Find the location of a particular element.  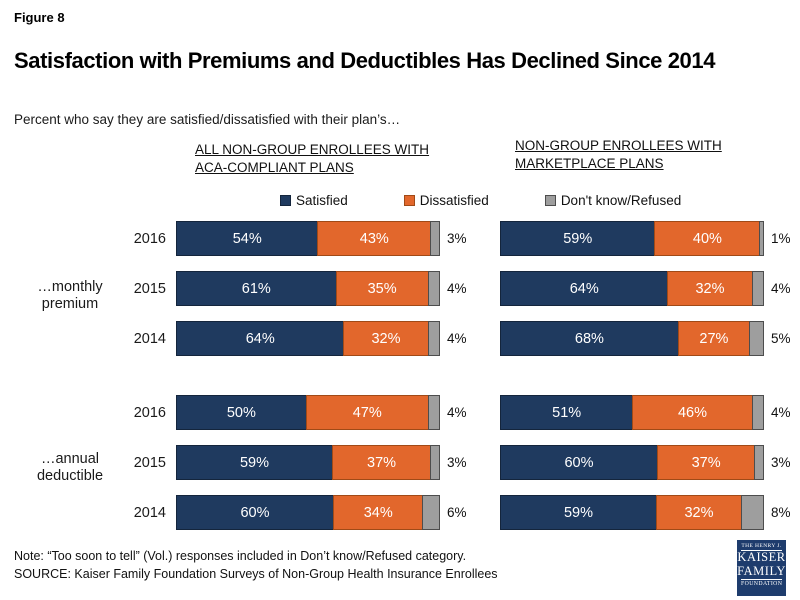

group-label-line: …monthly is located at coordinates (70, 287).